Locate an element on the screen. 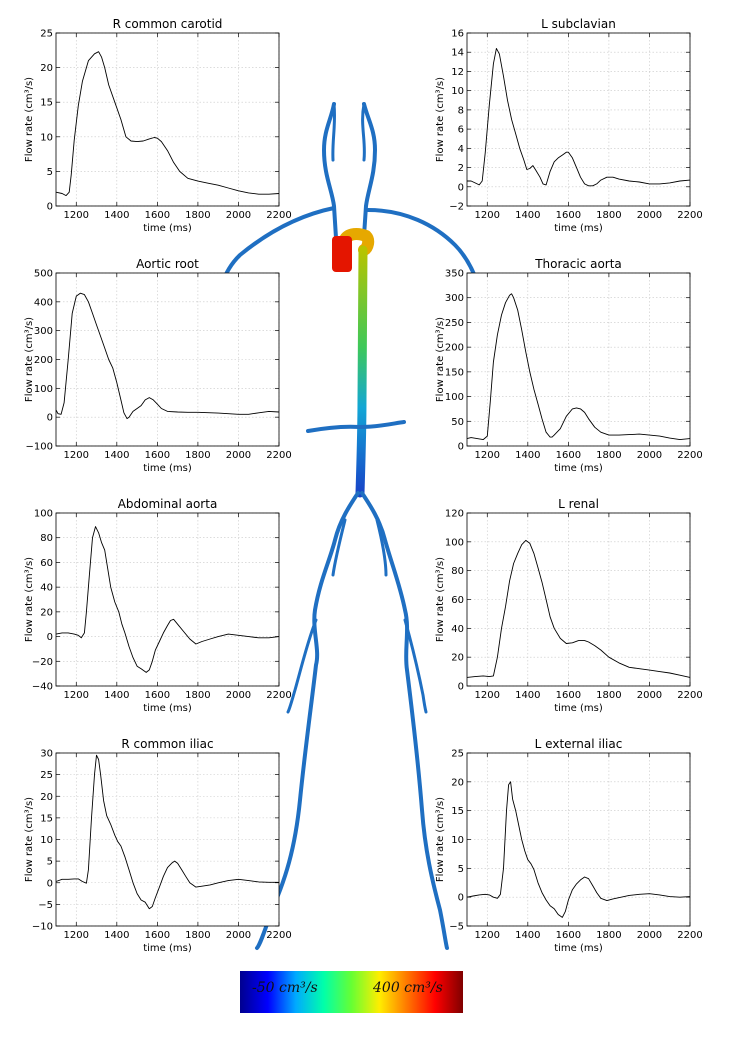  y-tick-label: 20 is located at coordinates (457, 782).